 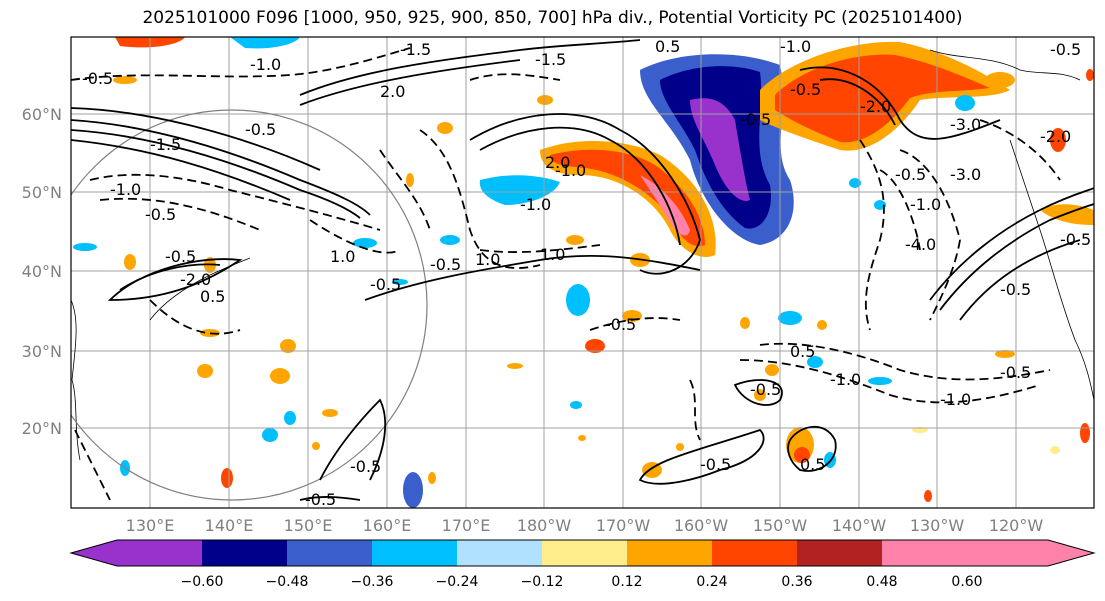 What do you see at coordinates (287, 582) in the screenshot?
I see `colorbar-tick-label: −0.48` at bounding box center [287, 582].